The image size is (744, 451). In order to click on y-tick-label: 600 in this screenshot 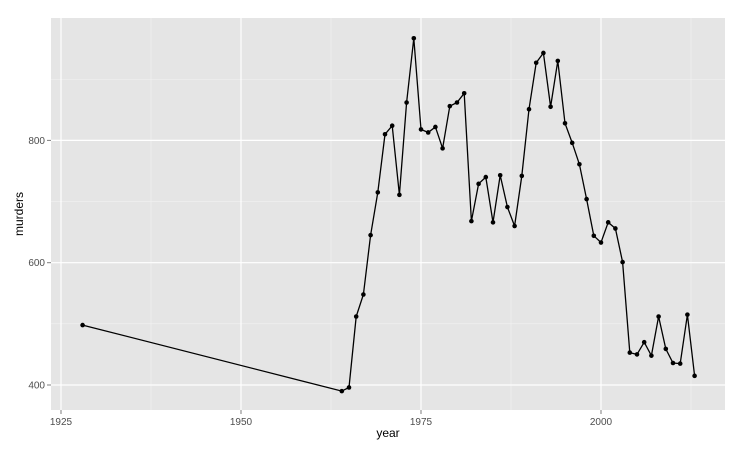, I will do `click(36, 263)`.